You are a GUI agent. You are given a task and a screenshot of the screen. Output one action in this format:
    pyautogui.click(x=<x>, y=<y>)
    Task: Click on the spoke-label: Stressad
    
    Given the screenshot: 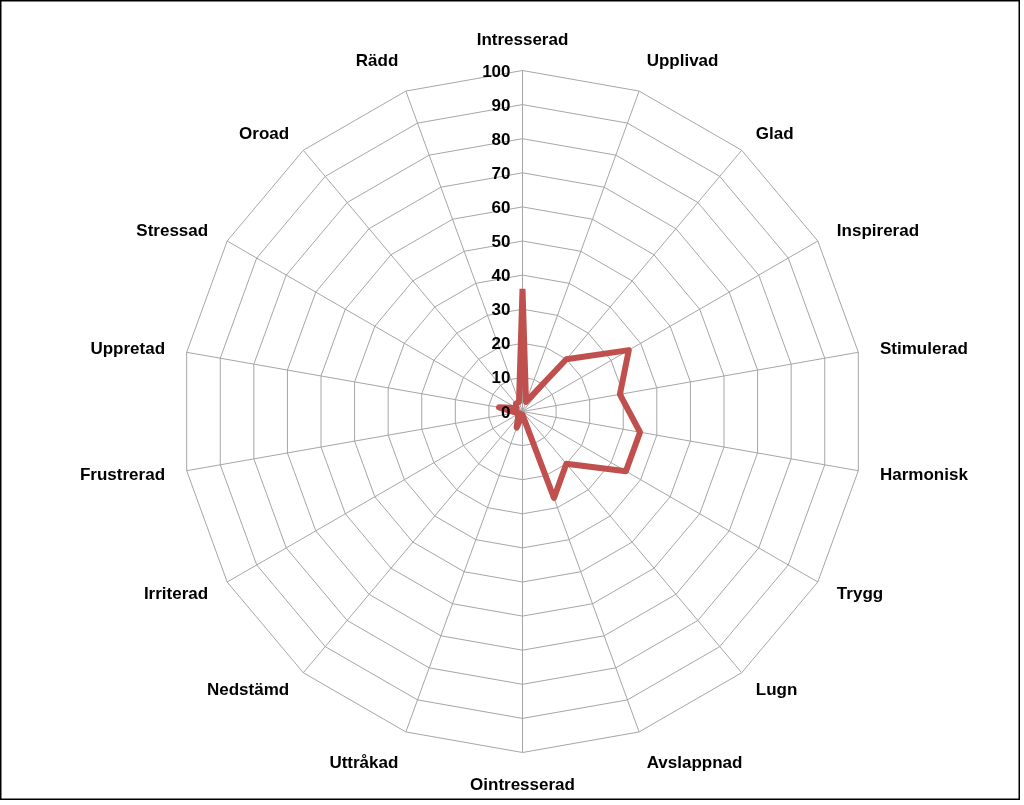 What is the action you would take?
    pyautogui.click(x=172, y=230)
    